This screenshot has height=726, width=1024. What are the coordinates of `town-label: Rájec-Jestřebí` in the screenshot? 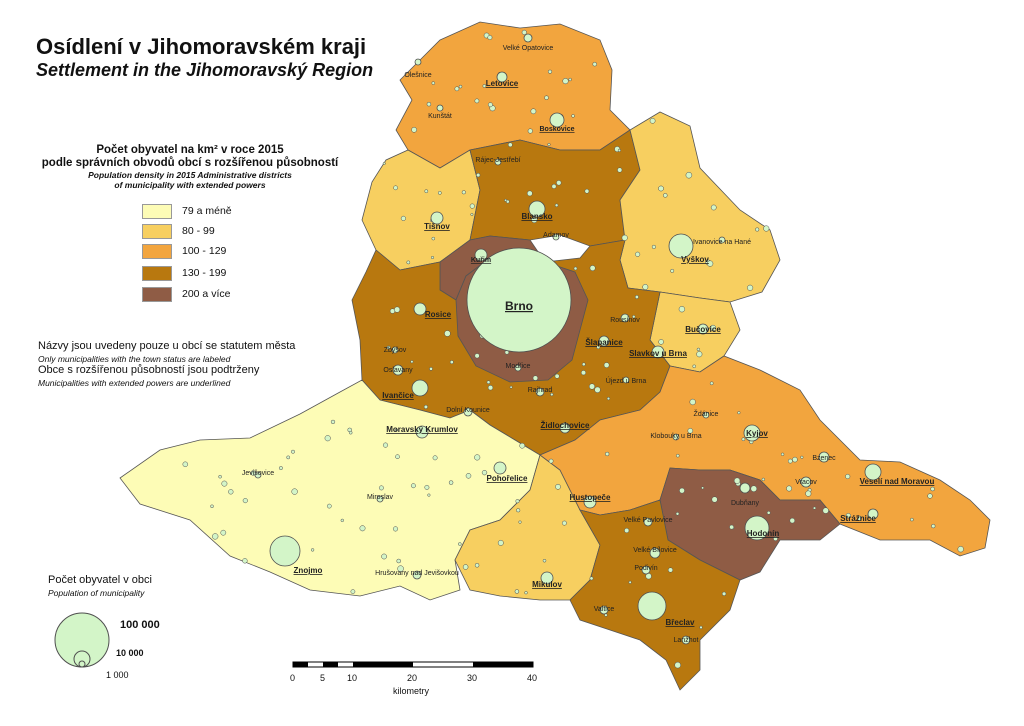 It's located at (497, 160).